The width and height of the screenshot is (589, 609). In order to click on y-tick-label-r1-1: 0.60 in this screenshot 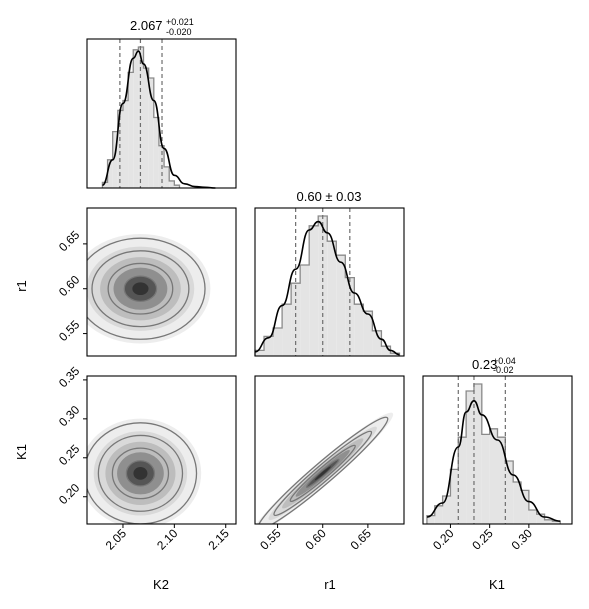, I will do `click(69, 285)`.